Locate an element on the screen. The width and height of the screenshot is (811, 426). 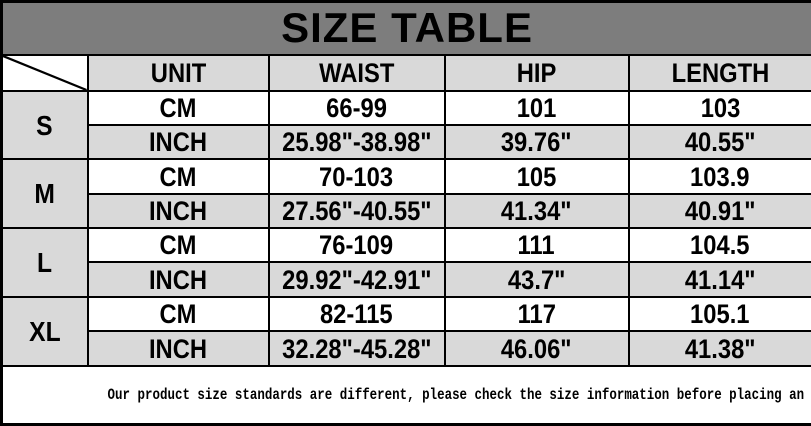
header-text: HIP is located at coordinates (536, 72).